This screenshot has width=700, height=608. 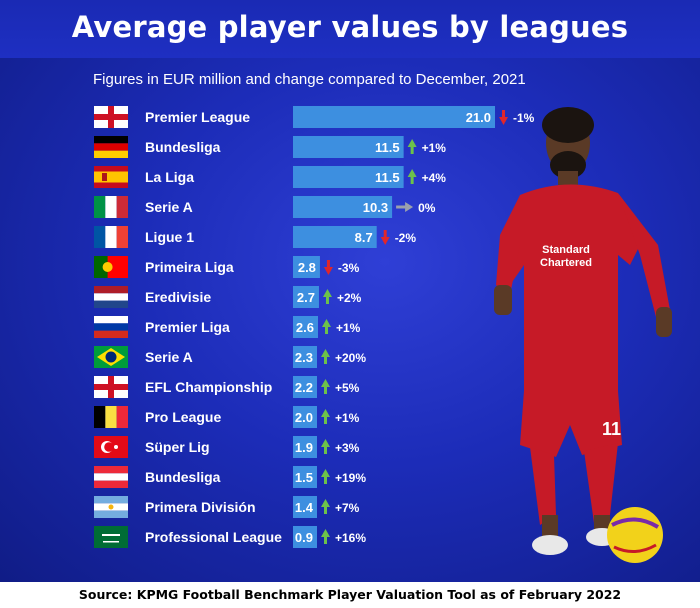 What do you see at coordinates (349, 298) in the screenshot?
I see `change-label: +2%` at bounding box center [349, 298].